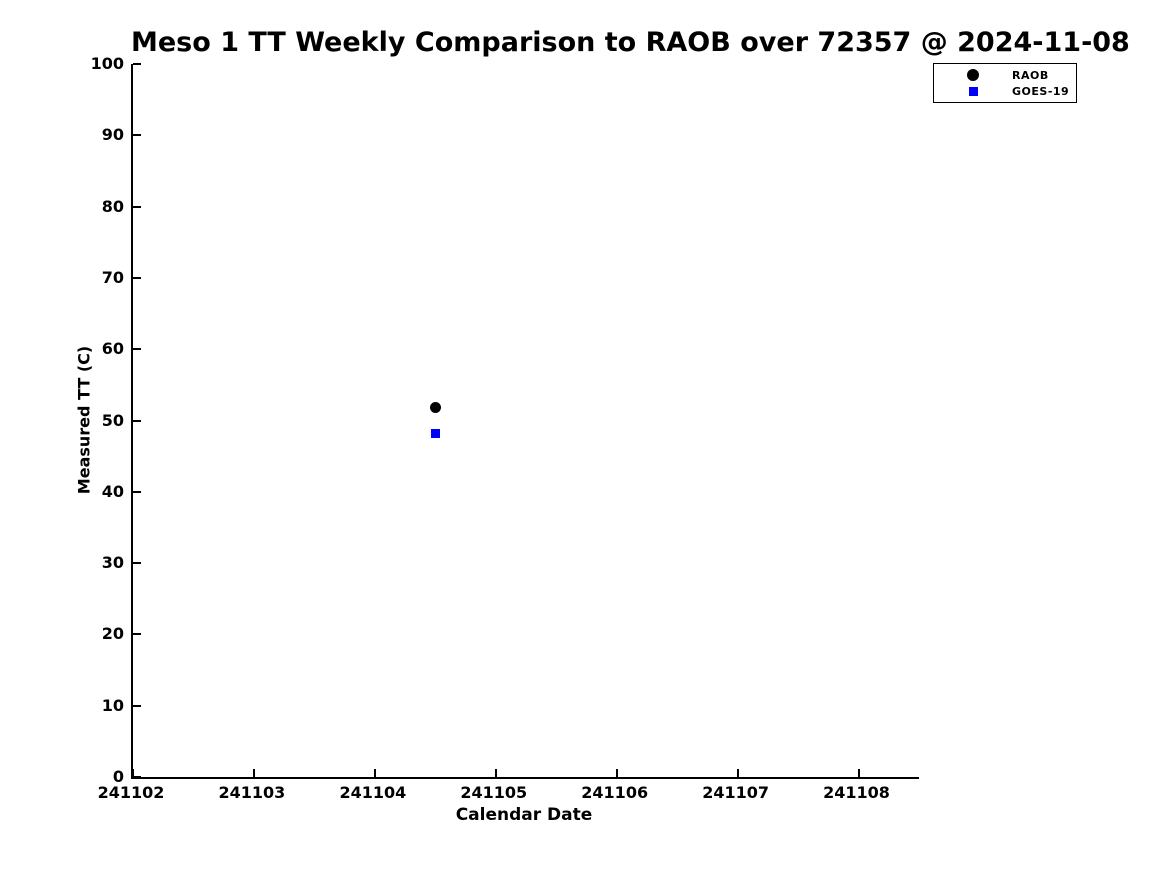 The image size is (1167, 875). Describe the element at coordinates (735, 792) in the screenshot. I see `x-tick-label: 241107` at that location.